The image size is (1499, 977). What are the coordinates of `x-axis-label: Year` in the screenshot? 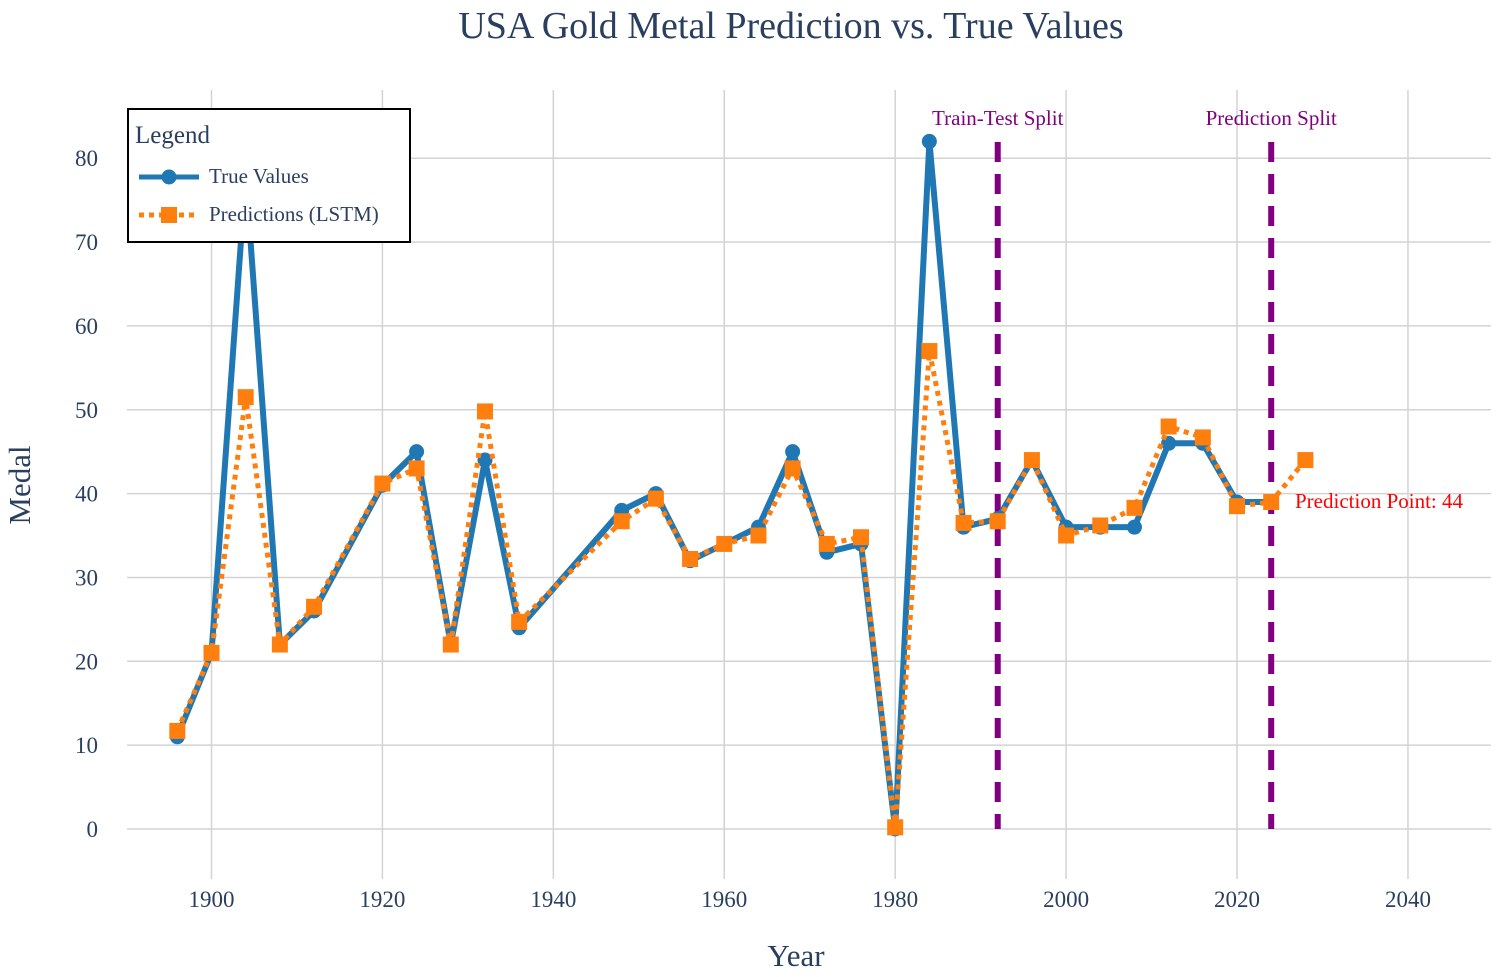 It's located at (796, 955).